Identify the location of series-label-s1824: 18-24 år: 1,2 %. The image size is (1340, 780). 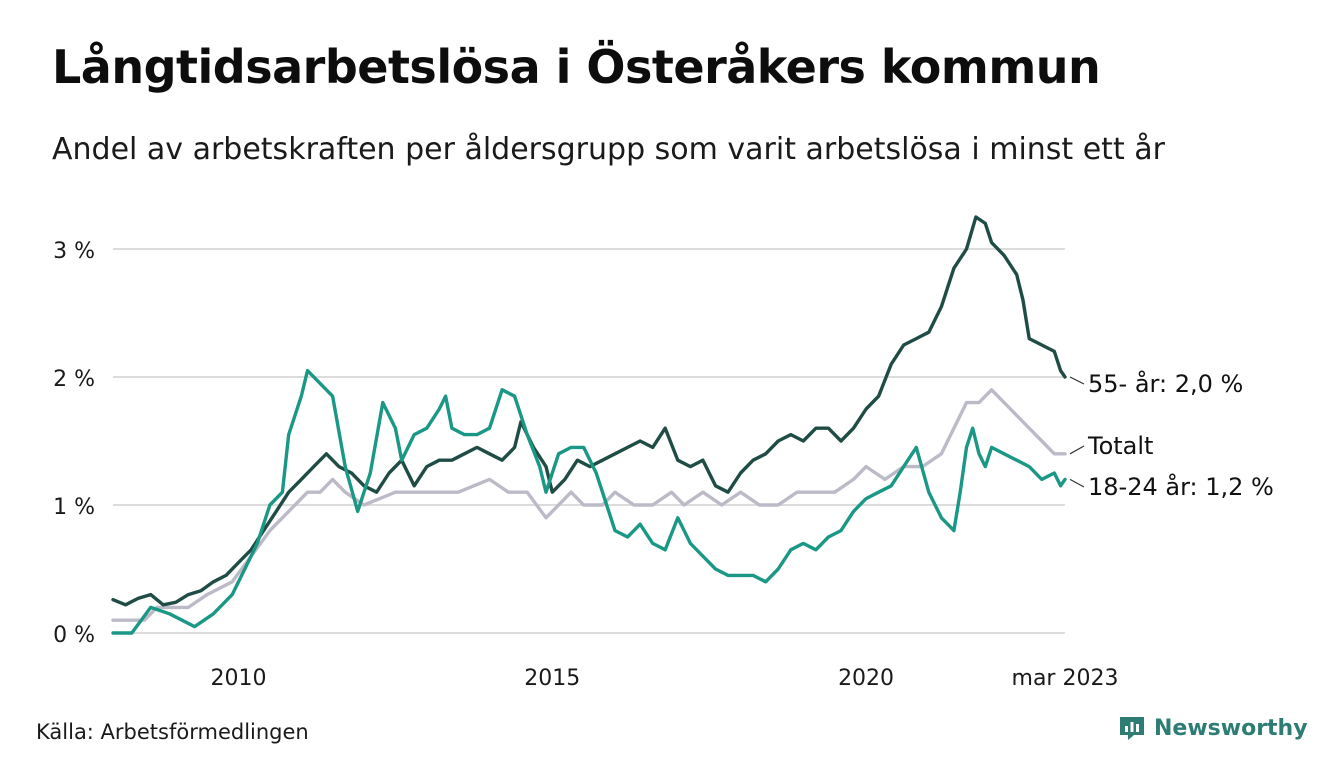
(1181, 486).